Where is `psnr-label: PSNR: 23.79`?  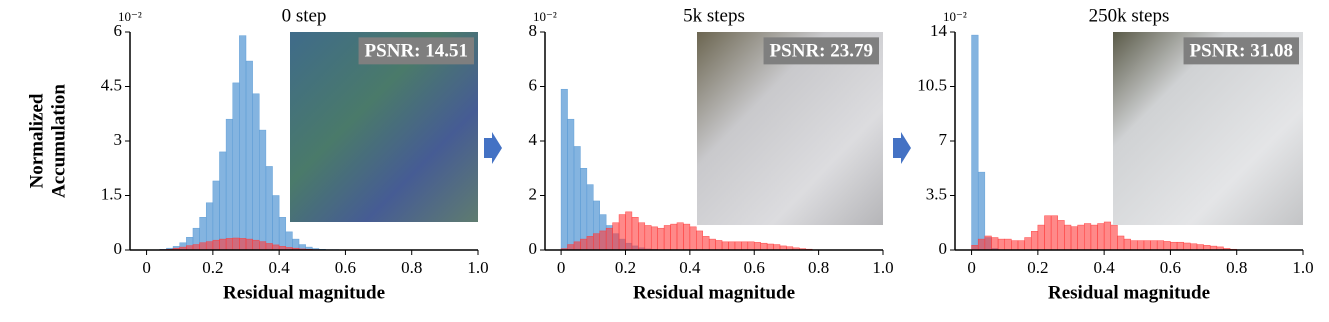
psnr-label: PSNR: 23.79 is located at coordinates (821, 50).